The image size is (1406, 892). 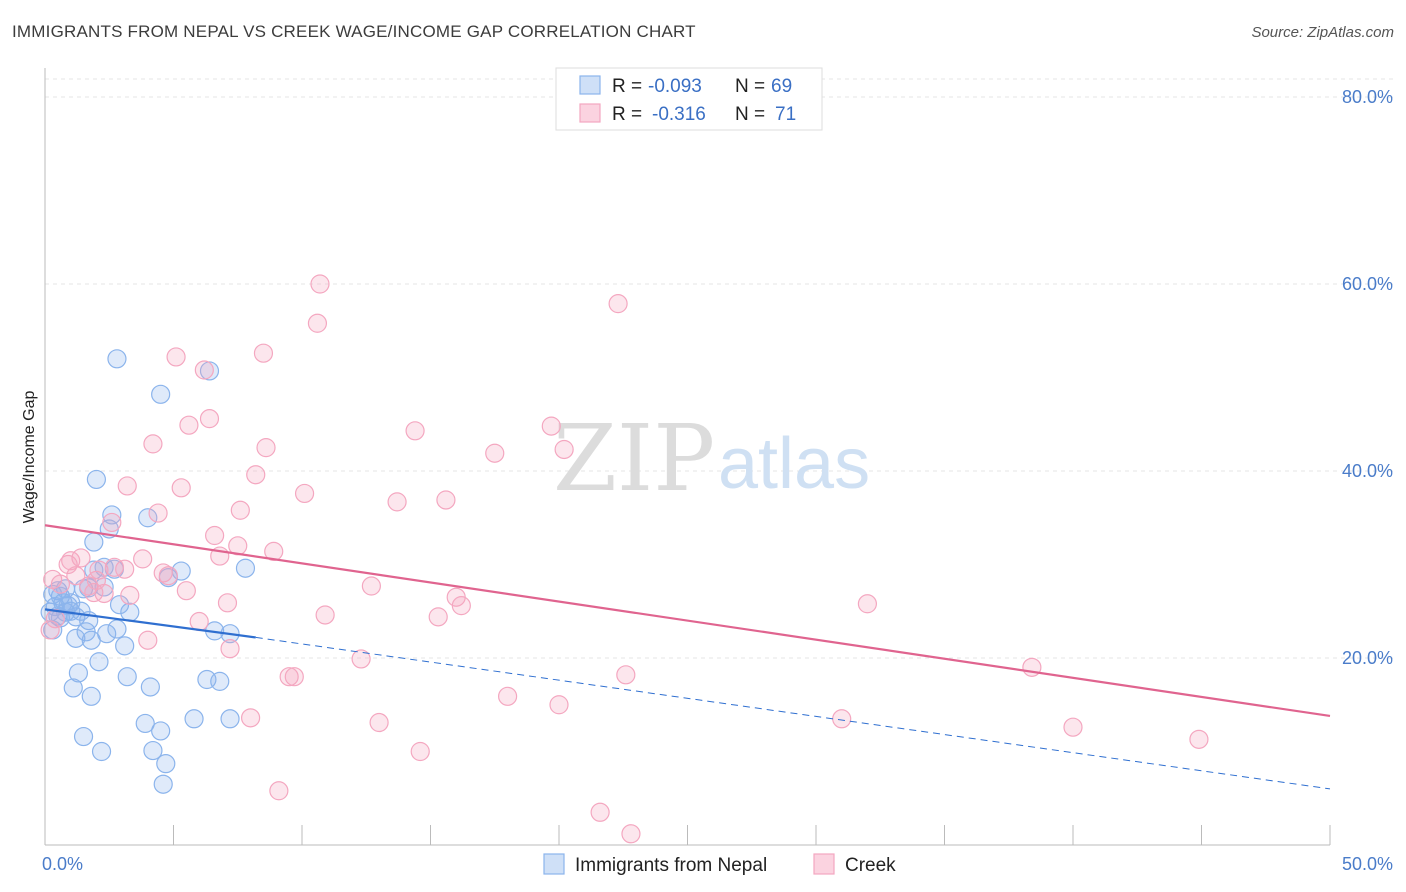 I want to click on legend-r-label-nepal: R =, so click(x=627, y=86).